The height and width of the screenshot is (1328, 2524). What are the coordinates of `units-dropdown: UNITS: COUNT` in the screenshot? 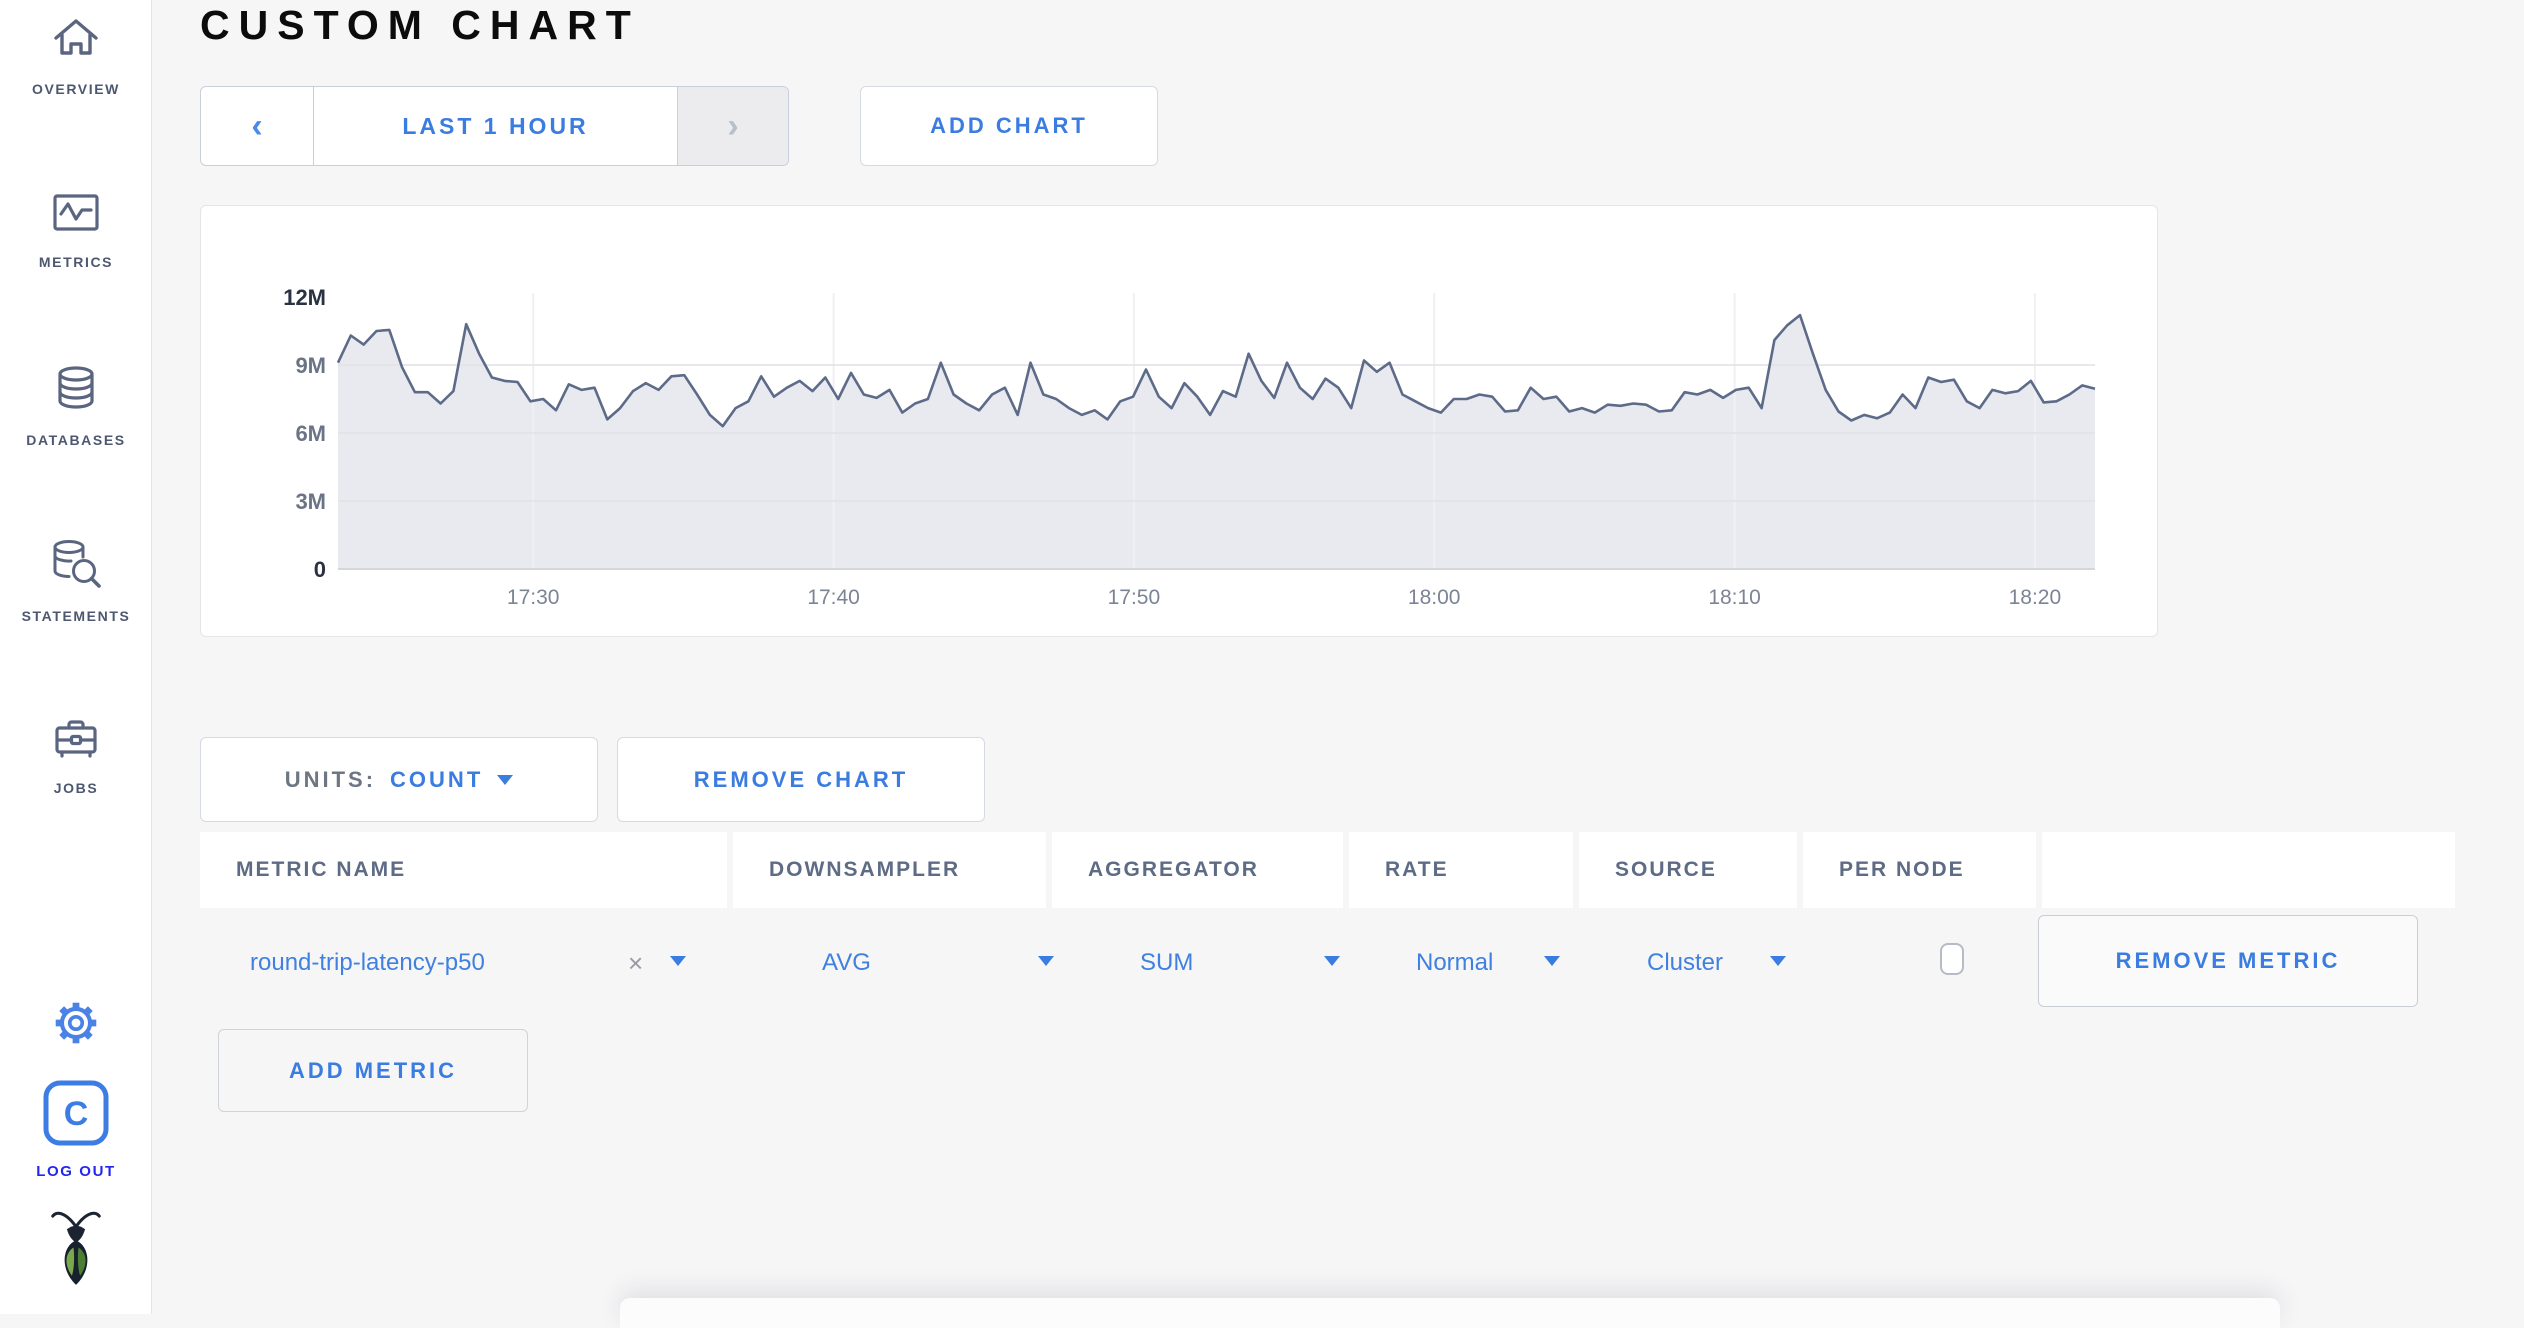 It's located at (399, 779).